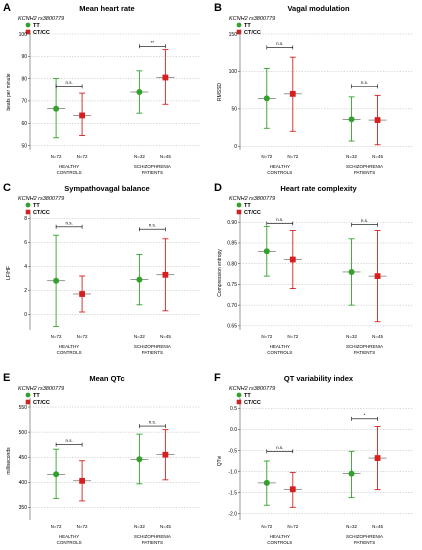 This screenshot has width=422, height=550. What do you see at coordinates (153, 42) in the screenshot?
I see `significance-label: **` at bounding box center [153, 42].